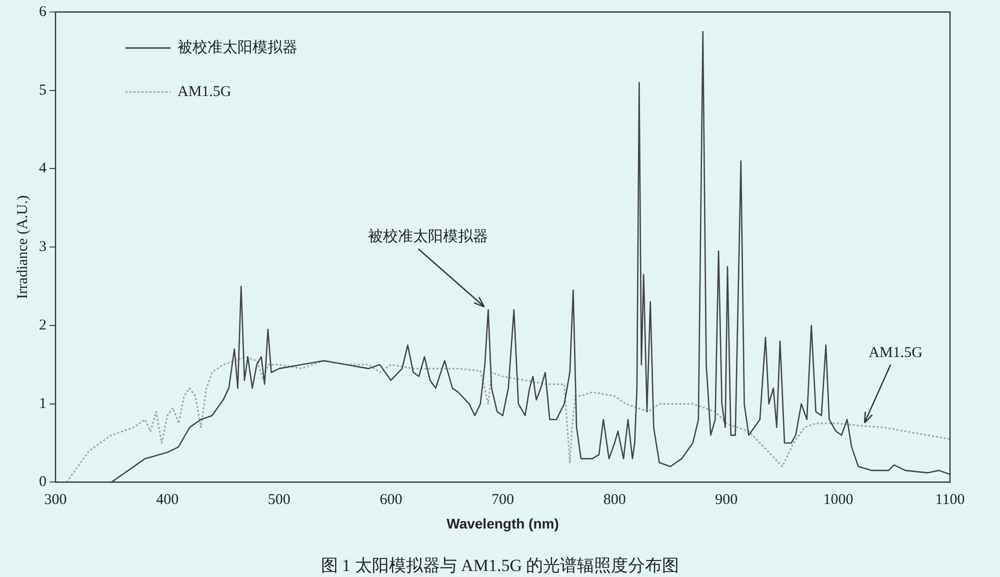 The width and height of the screenshot is (1000, 577). I want to click on x-tick-label: 800, so click(614, 500).